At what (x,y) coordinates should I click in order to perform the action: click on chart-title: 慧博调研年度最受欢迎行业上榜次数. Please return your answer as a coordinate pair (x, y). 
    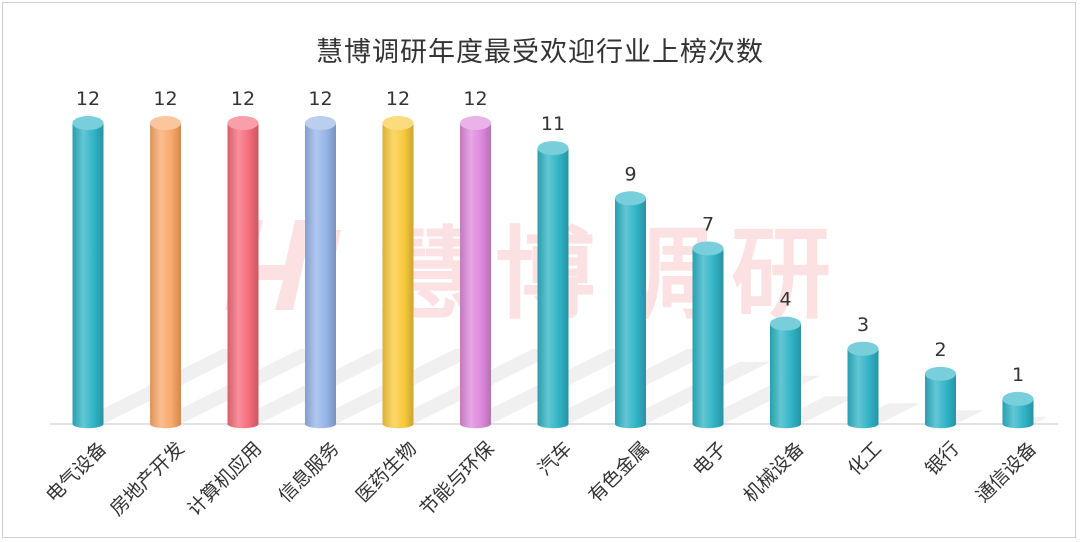
    Looking at the image, I should click on (540, 52).